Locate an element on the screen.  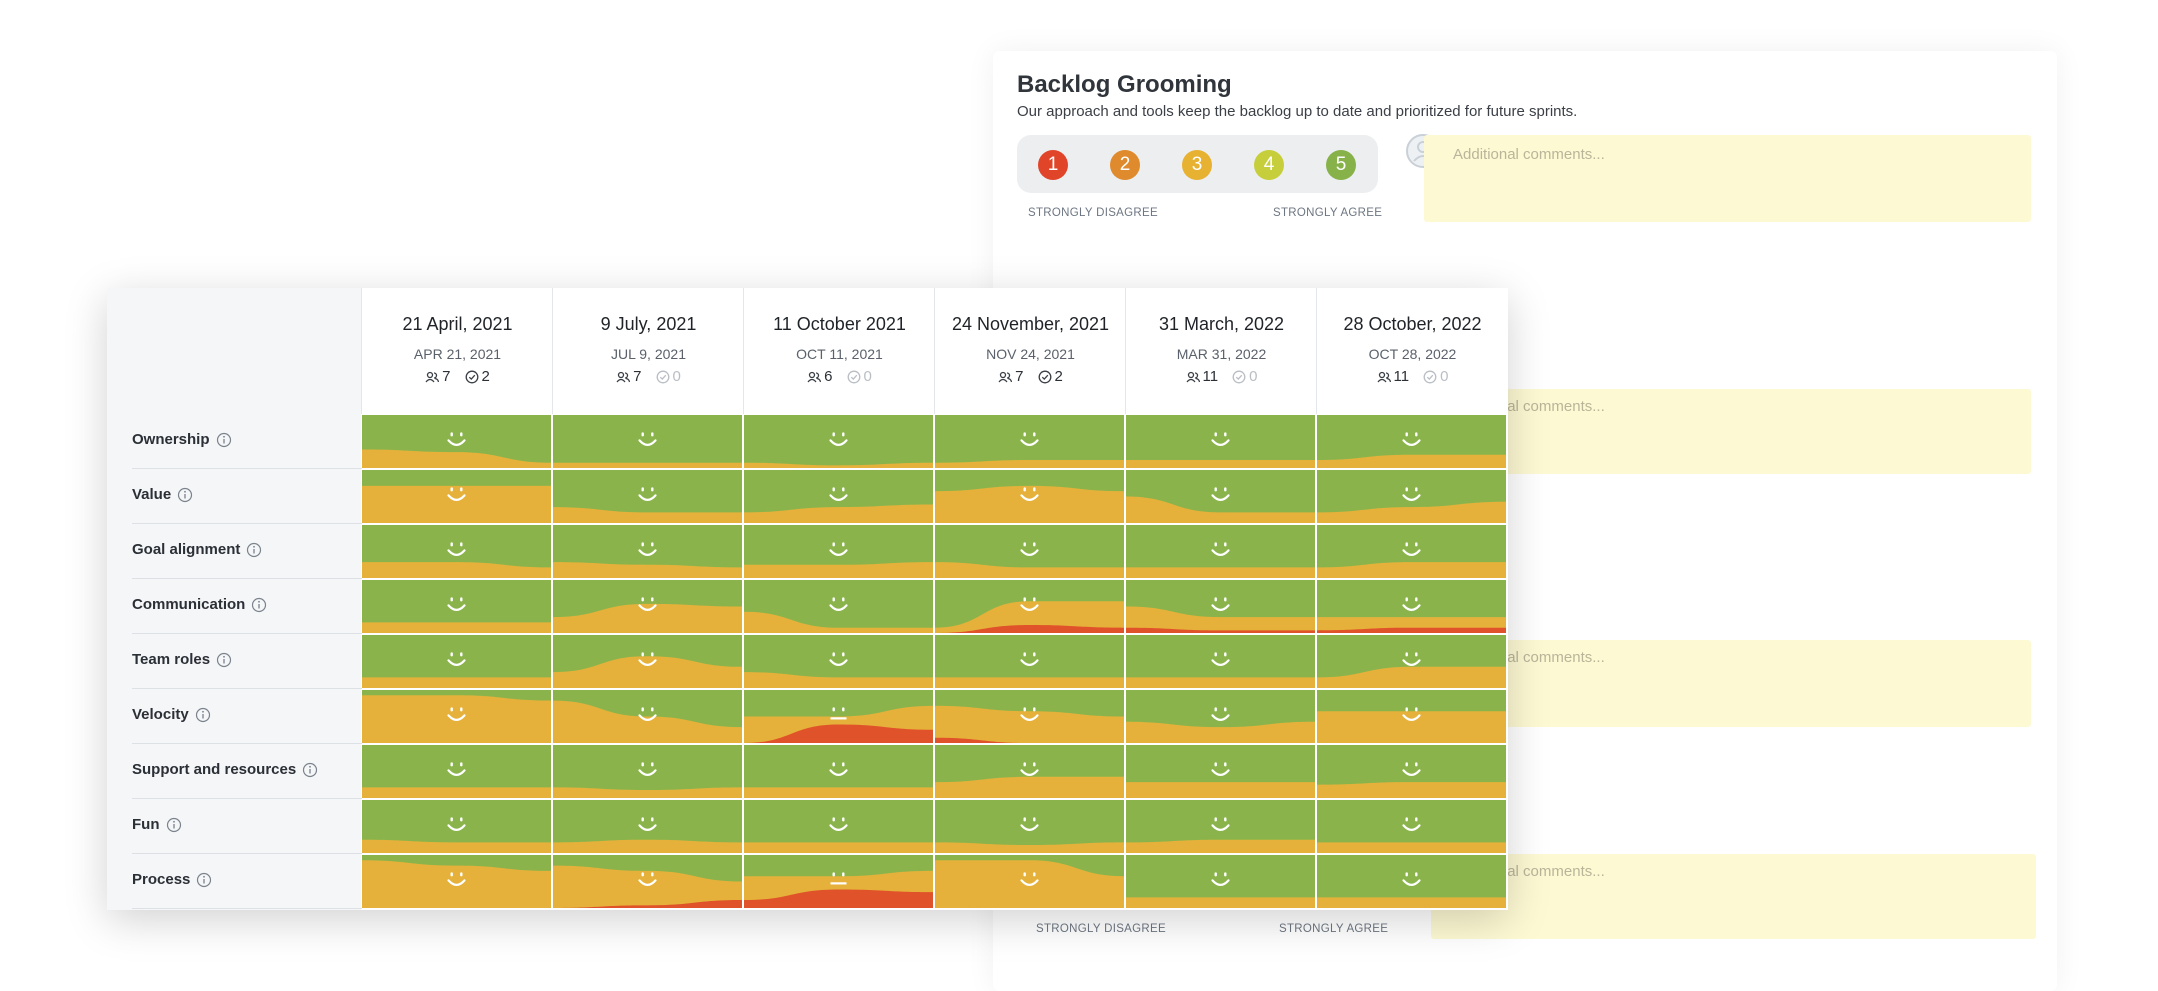
rating-option: 4 is located at coordinates (1269, 165).